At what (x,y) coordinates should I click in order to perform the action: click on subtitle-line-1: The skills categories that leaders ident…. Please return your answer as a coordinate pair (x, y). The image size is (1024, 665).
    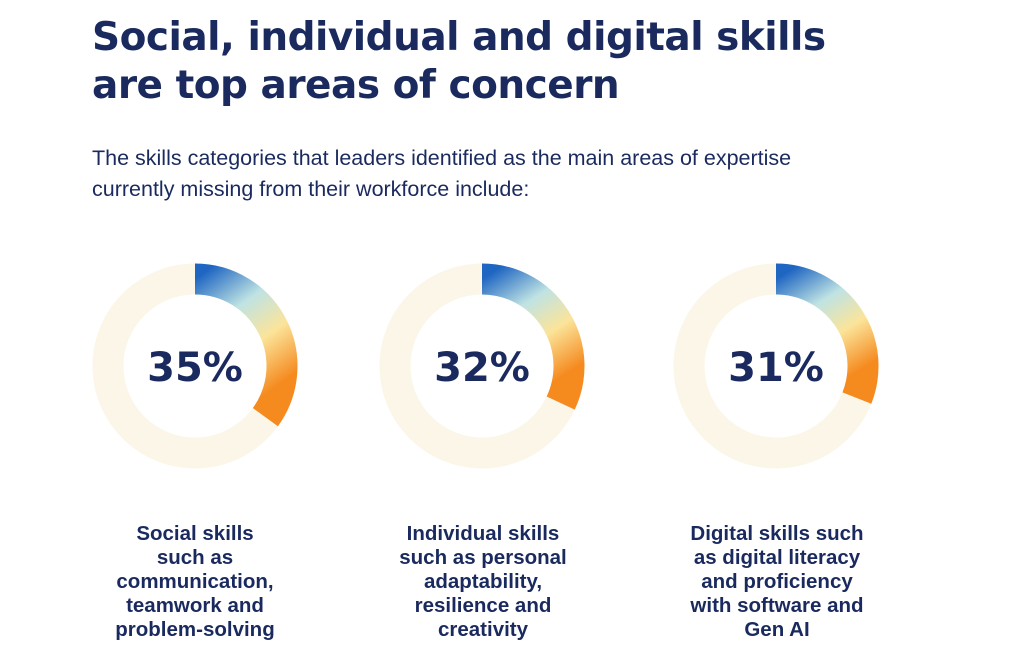
    Looking at the image, I should click on (442, 158).